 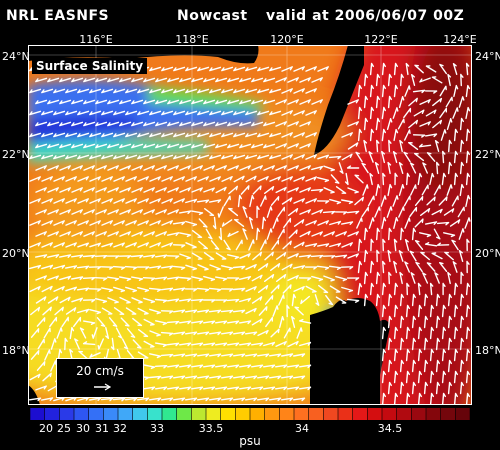 I want to click on map-title: Surface Salinity, so click(x=90, y=66).